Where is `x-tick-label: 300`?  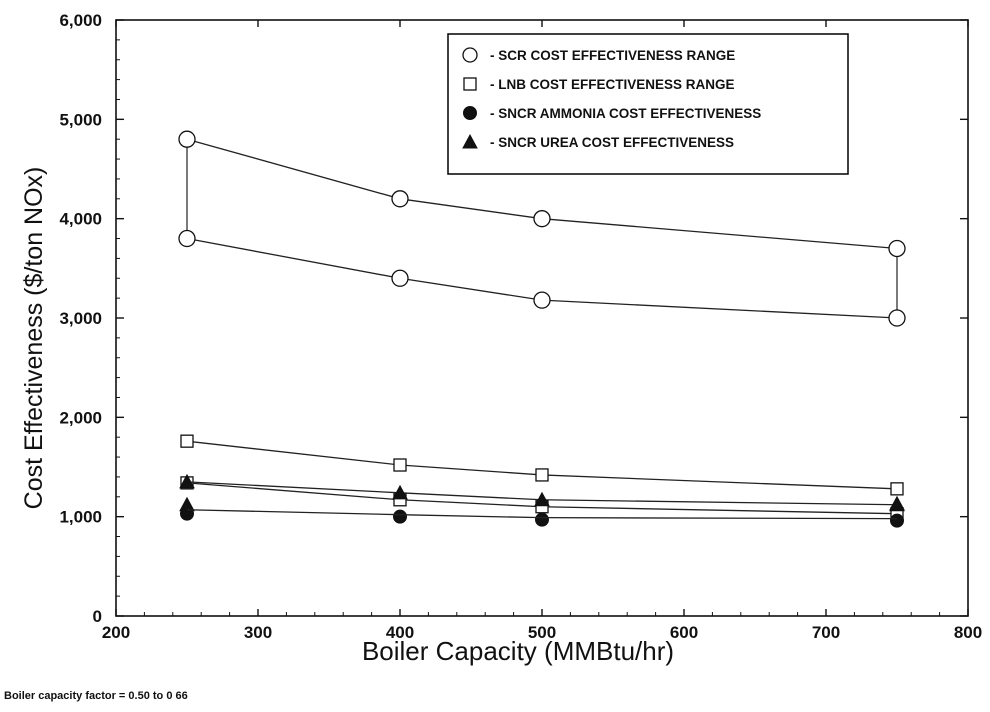
x-tick-label: 300 is located at coordinates (258, 632).